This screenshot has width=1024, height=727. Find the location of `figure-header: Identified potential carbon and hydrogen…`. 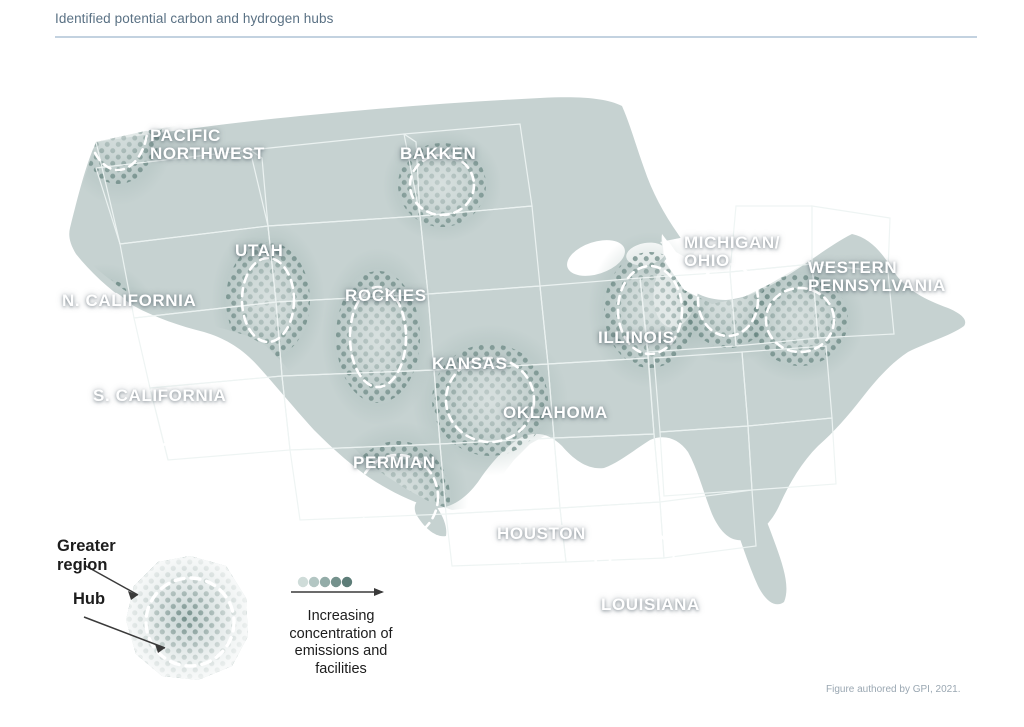

figure-header: Identified potential carbon and hydrogen… is located at coordinates (515, 18).